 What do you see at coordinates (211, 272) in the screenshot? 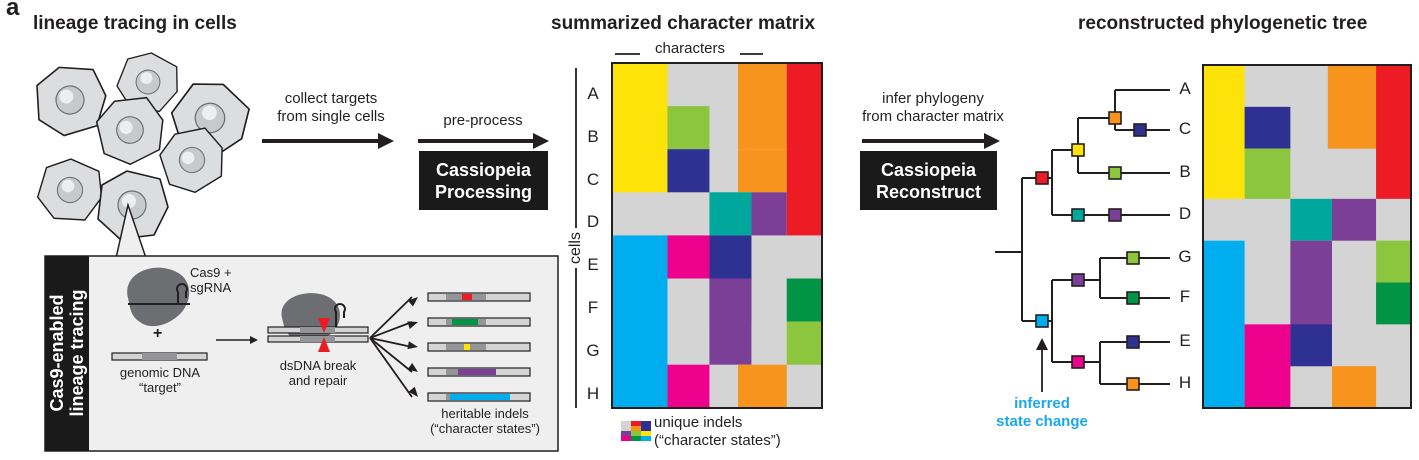
I see `cas9-label-line1: Cas9 +` at bounding box center [211, 272].